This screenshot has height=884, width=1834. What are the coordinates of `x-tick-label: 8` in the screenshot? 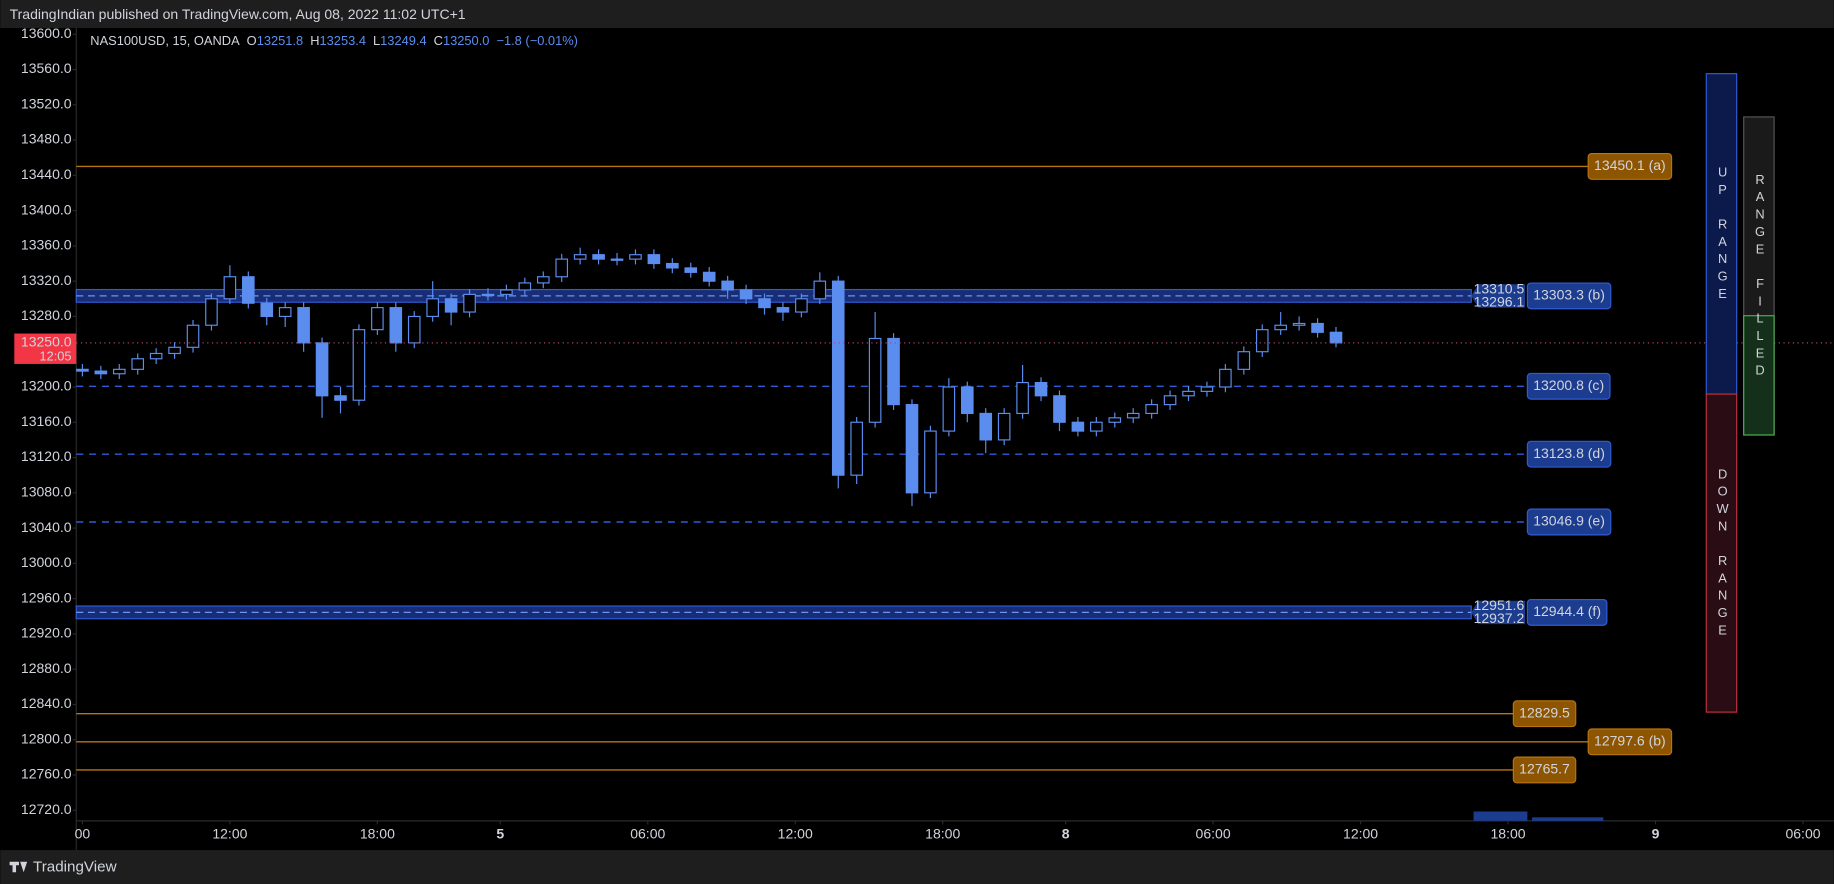 It's located at (1066, 834).